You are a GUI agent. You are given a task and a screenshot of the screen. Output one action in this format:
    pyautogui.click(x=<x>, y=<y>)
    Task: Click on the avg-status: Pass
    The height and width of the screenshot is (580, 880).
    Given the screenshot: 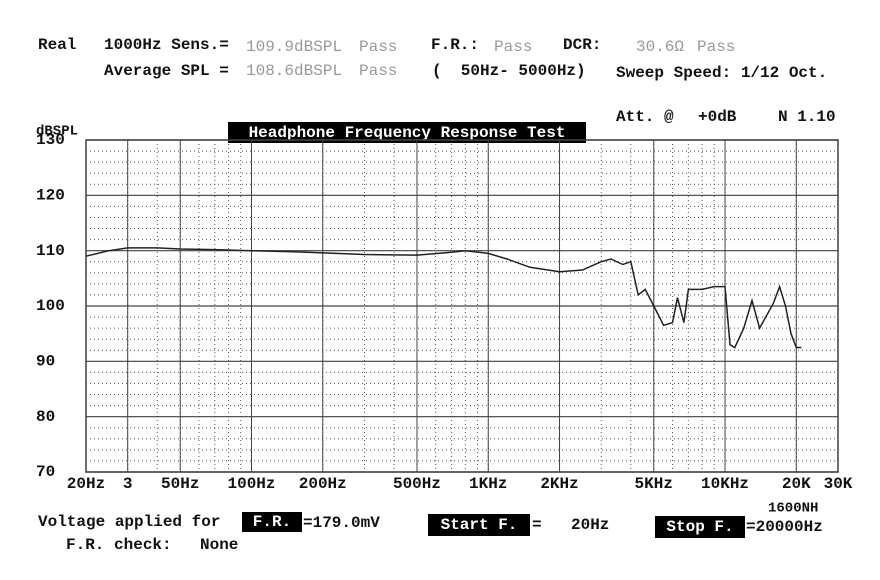 What is the action you would take?
    pyautogui.click(x=378, y=71)
    